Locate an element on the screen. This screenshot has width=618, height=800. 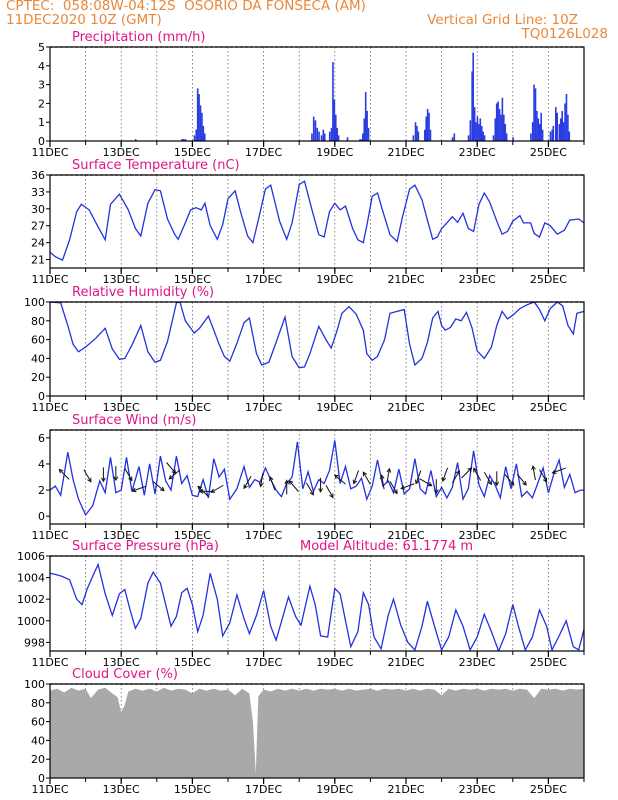
header-grid-note: Vertical Grid Line: 10Z is located at coordinates (502, 20).